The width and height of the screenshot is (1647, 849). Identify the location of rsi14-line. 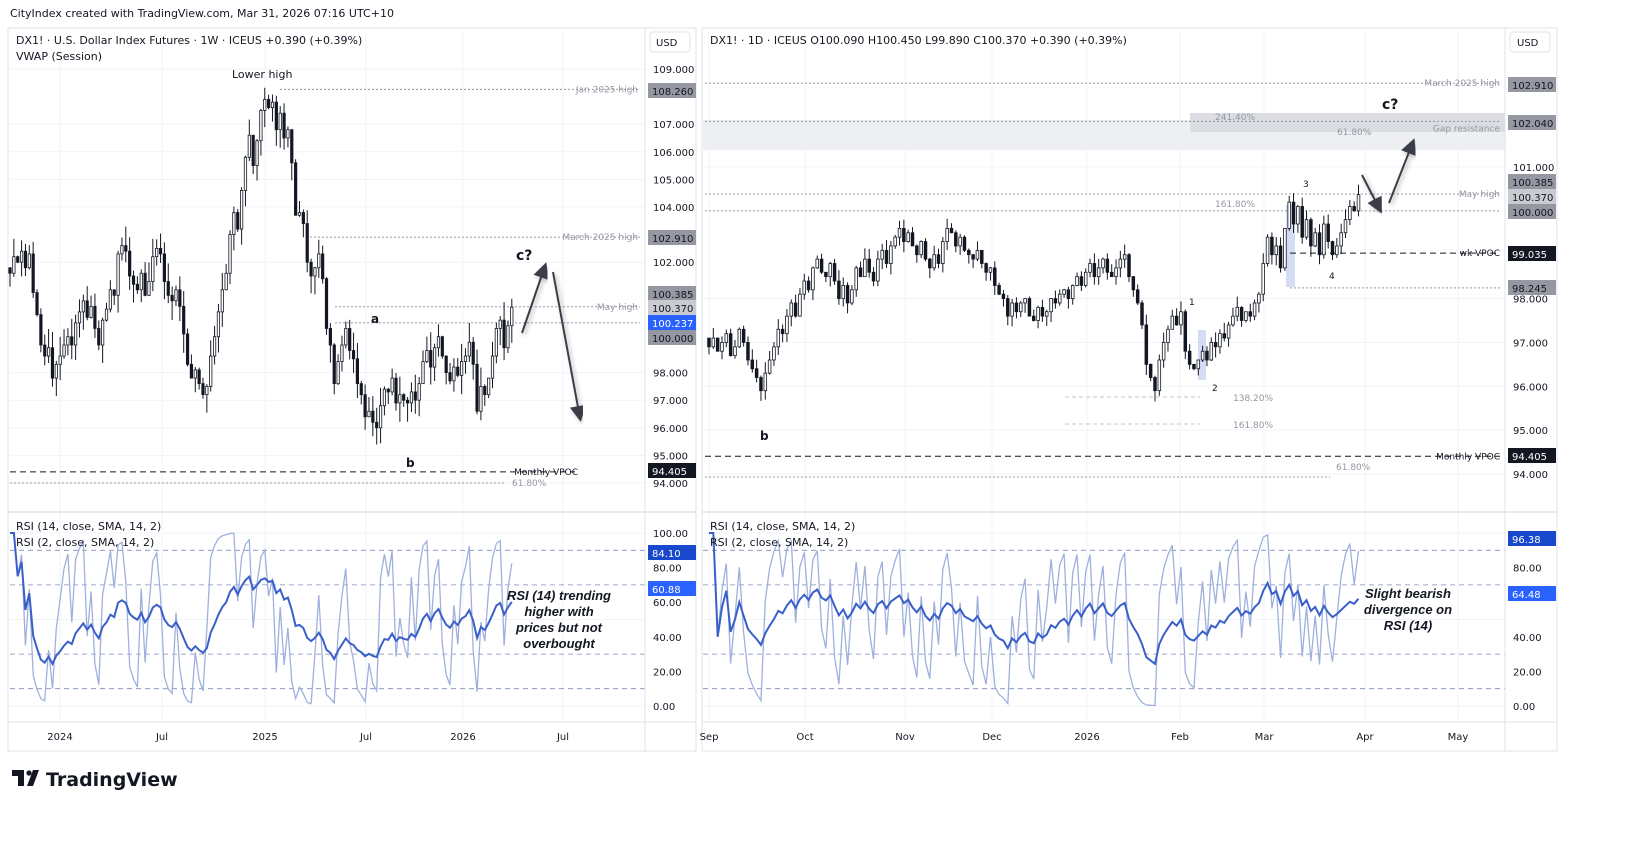
(1034, 599).